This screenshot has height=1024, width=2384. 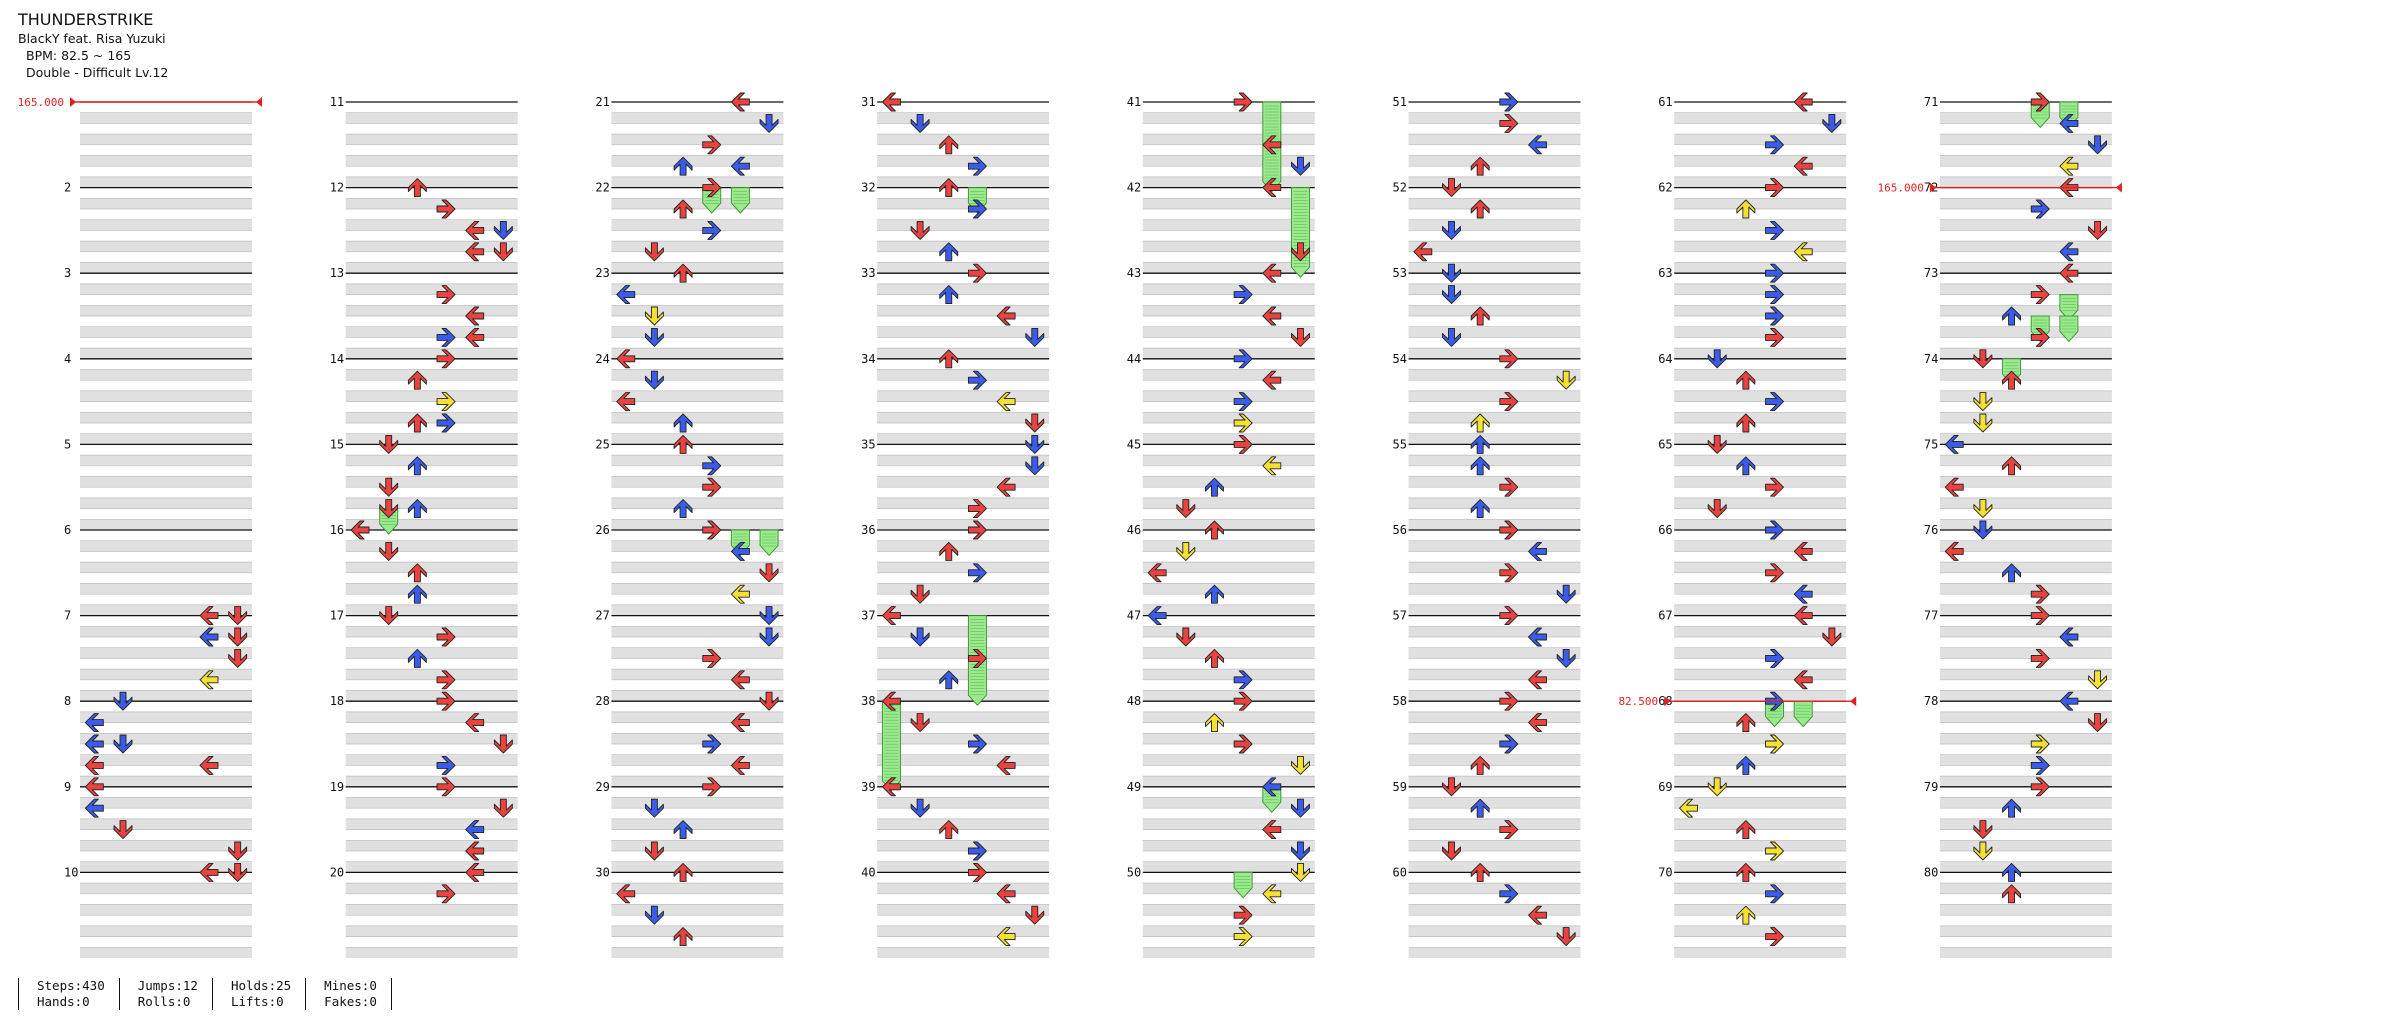 What do you see at coordinates (1665, 530) in the screenshot?
I see `measure-number: 66` at bounding box center [1665, 530].